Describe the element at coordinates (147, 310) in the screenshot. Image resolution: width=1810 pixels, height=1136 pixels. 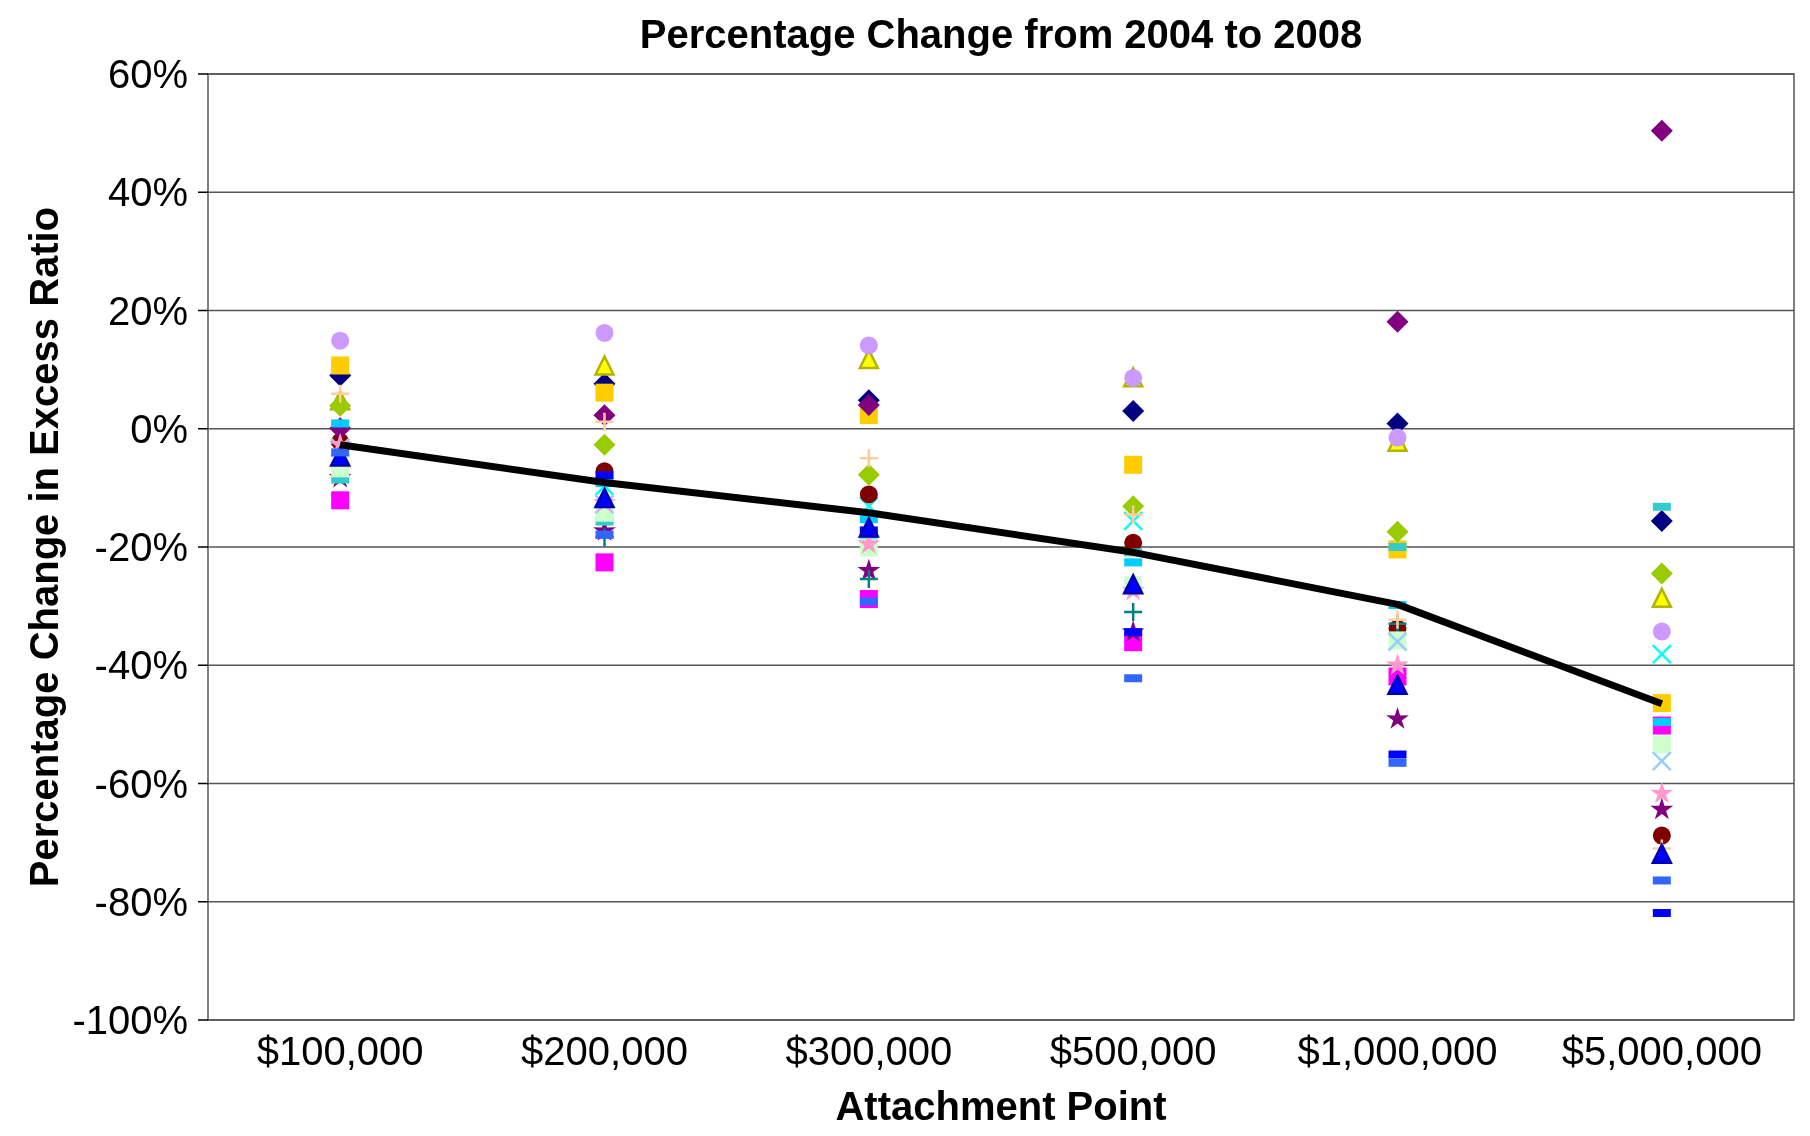
I see `y-tick-label: 20%` at that location.